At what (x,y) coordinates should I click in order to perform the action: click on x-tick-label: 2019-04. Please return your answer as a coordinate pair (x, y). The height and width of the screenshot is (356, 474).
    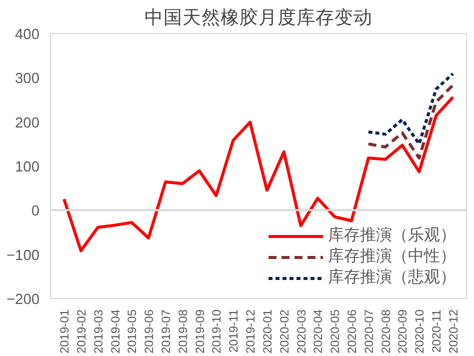
    Looking at the image, I should click on (115, 331).